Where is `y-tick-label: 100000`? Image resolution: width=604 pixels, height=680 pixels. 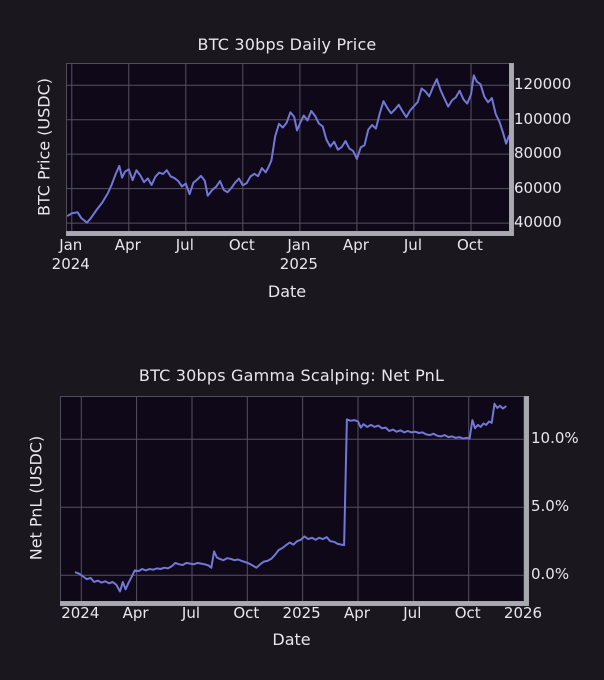 y-tick-label: 100000 is located at coordinates (543, 118).